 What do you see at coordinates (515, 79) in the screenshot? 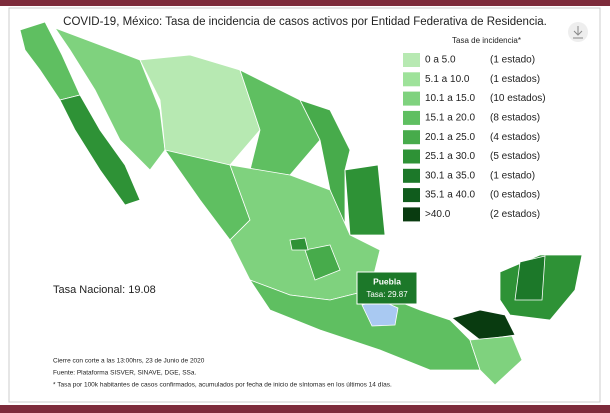
I see `legend-count: (1 estados)` at bounding box center [515, 79].